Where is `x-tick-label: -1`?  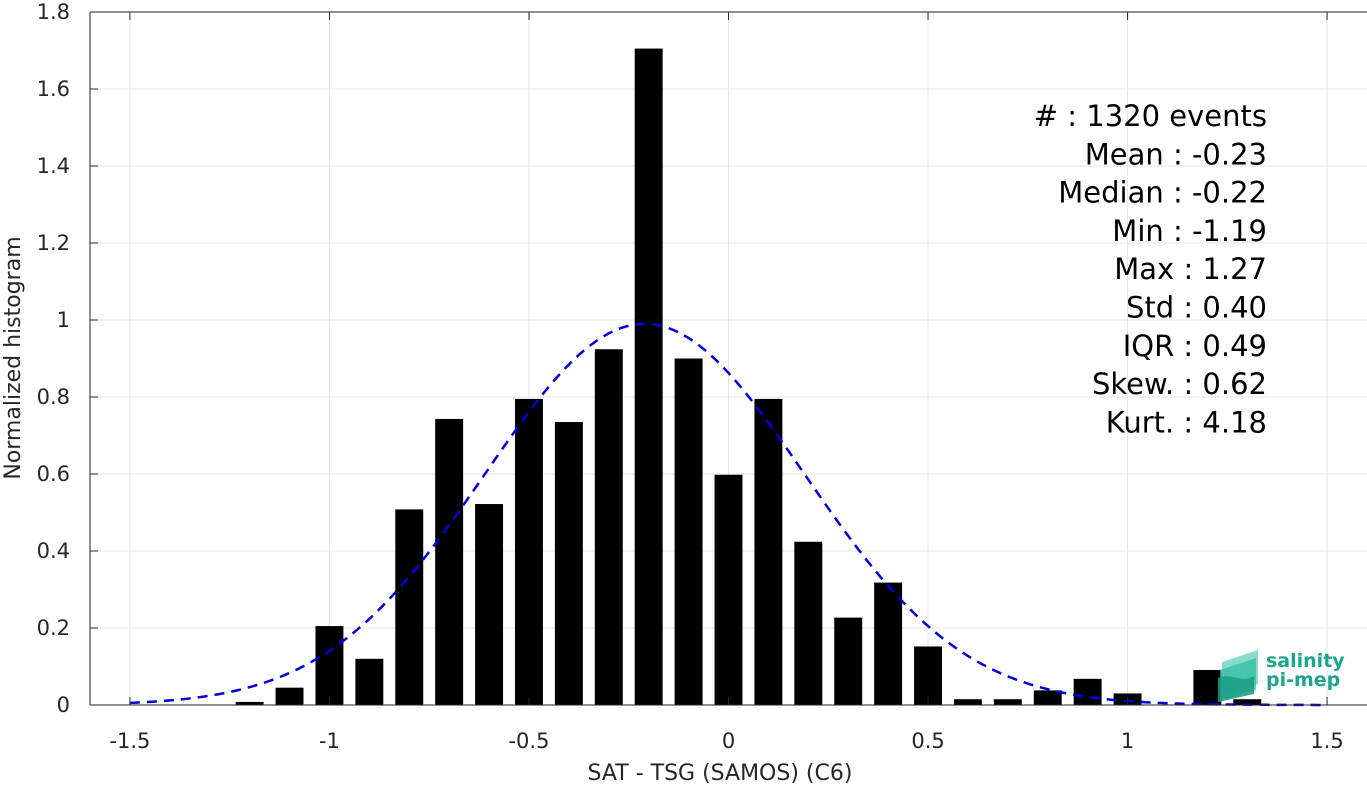
x-tick-label: -1 is located at coordinates (329, 741).